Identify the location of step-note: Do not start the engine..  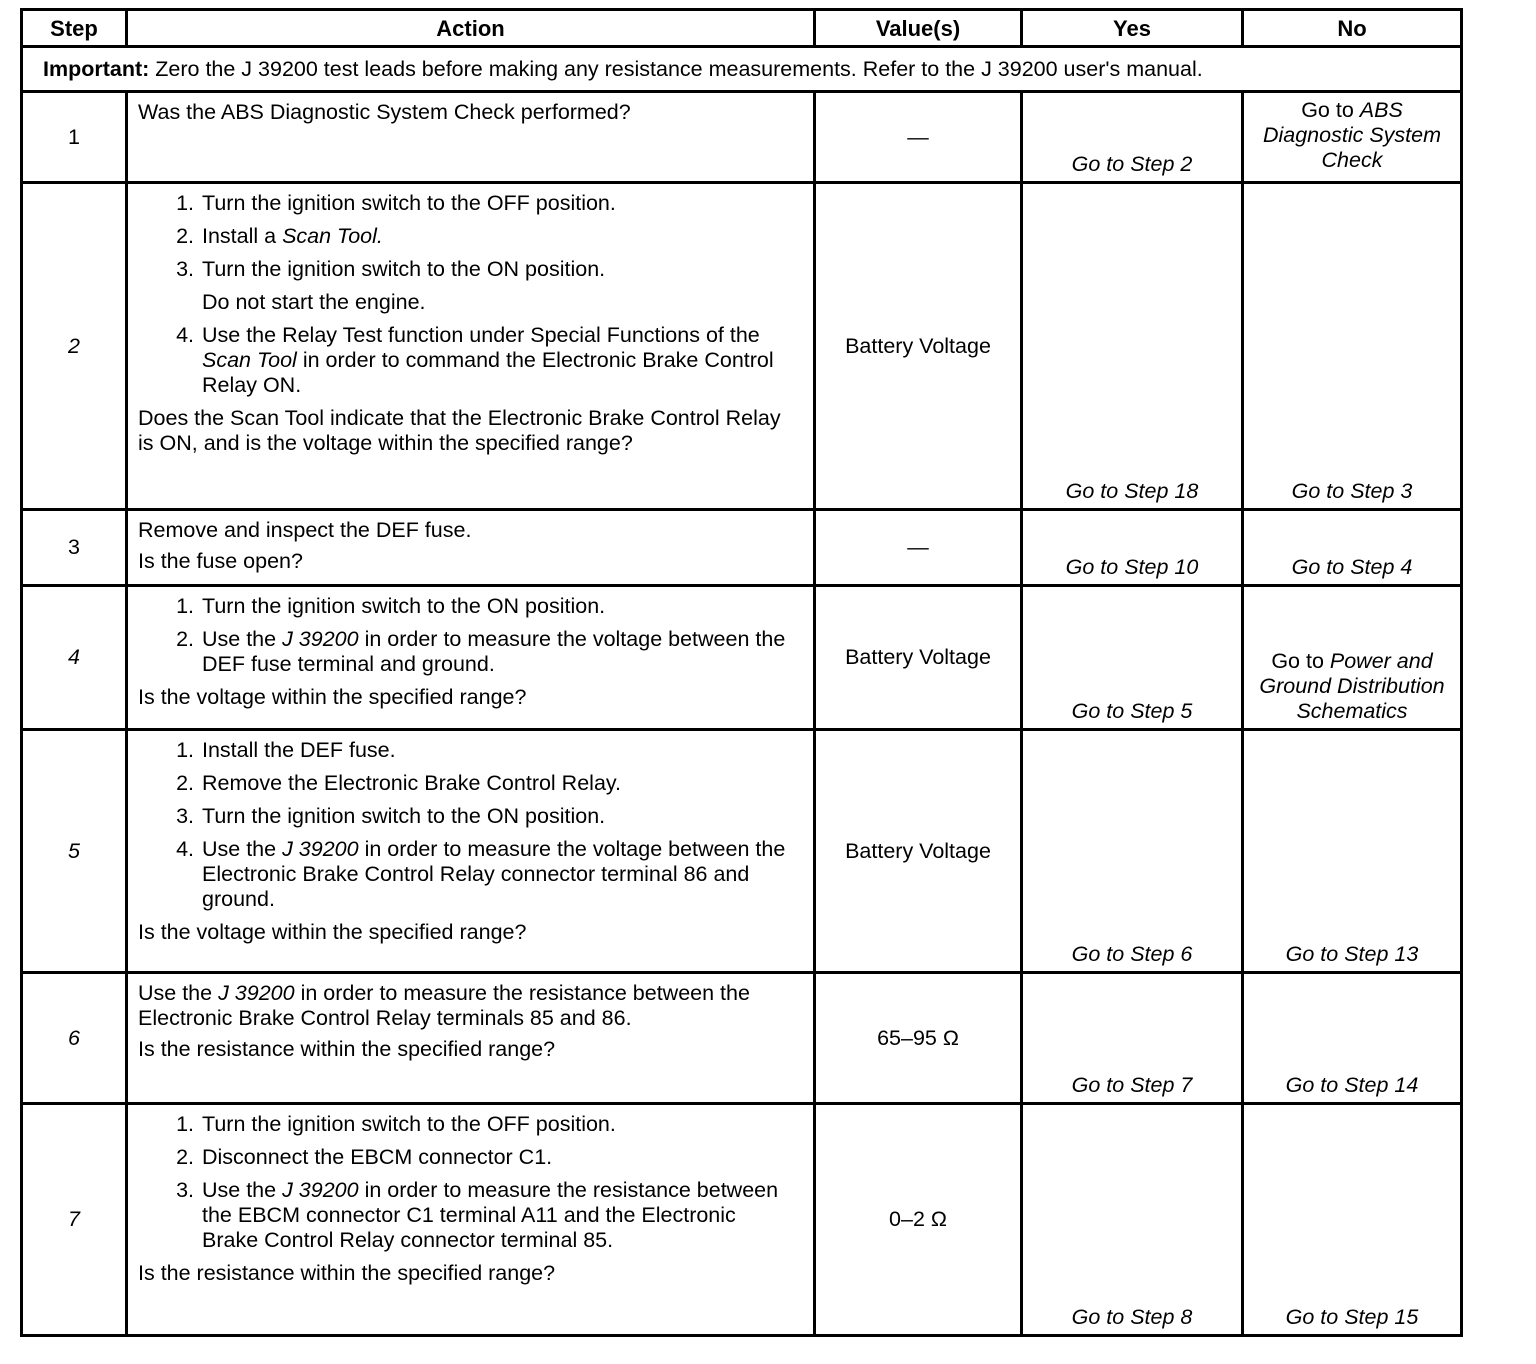
(496, 302).